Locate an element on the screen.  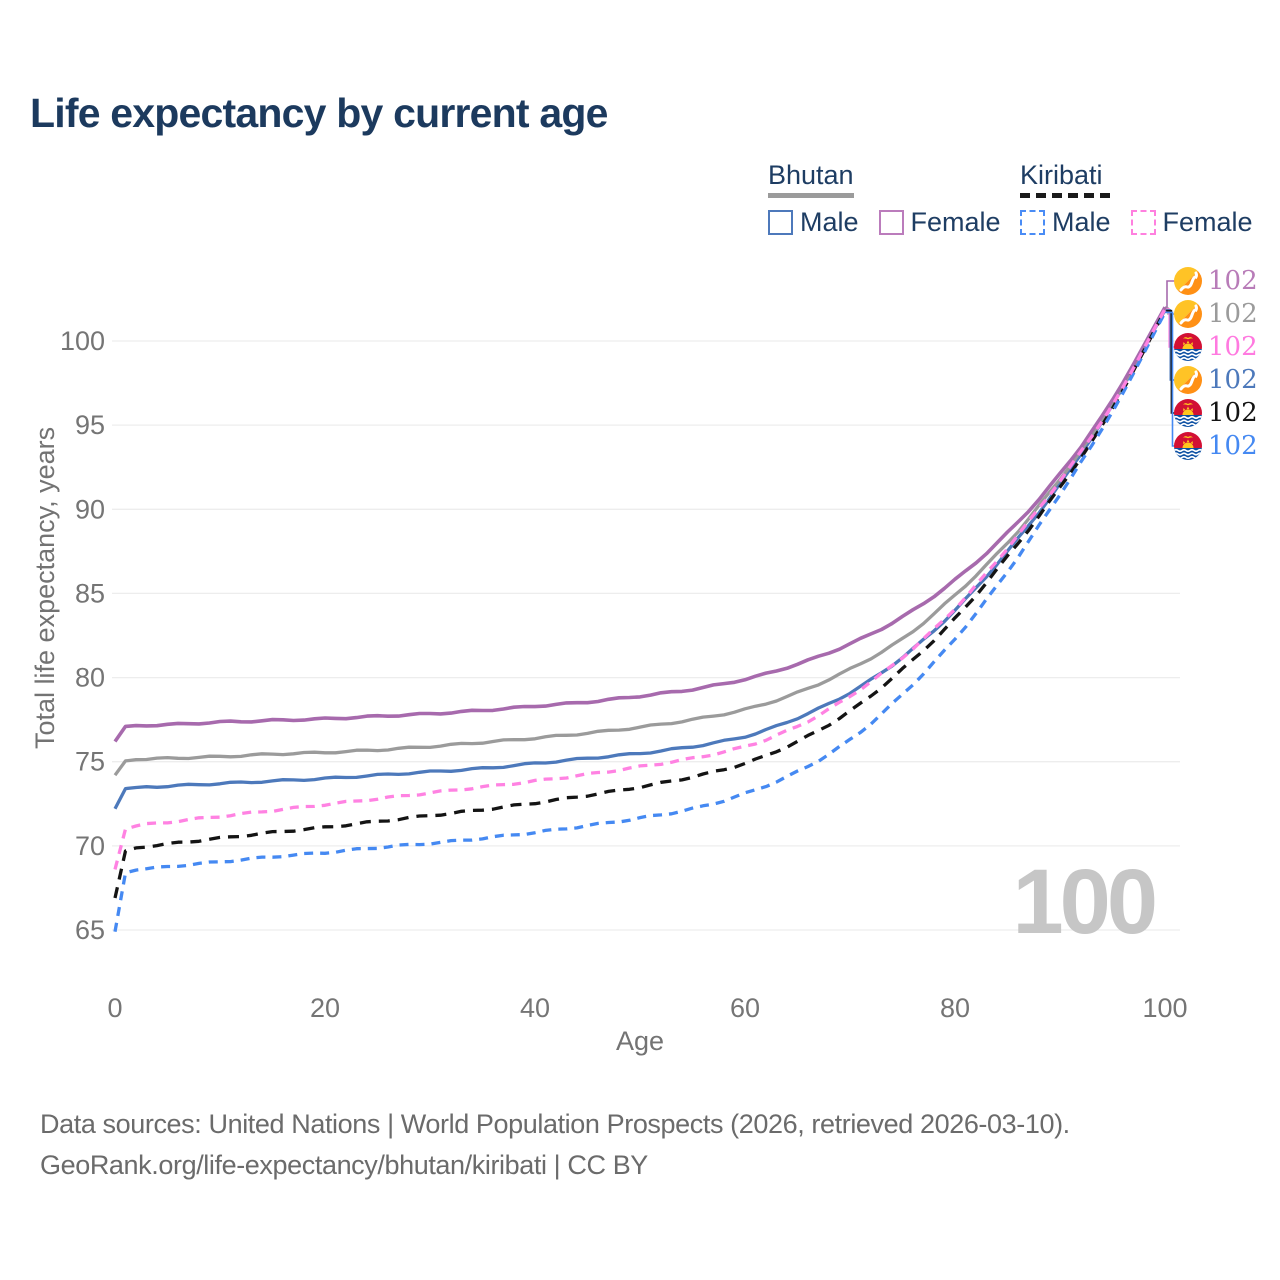
bhutan-female-swatch-icon is located at coordinates (891, 222).